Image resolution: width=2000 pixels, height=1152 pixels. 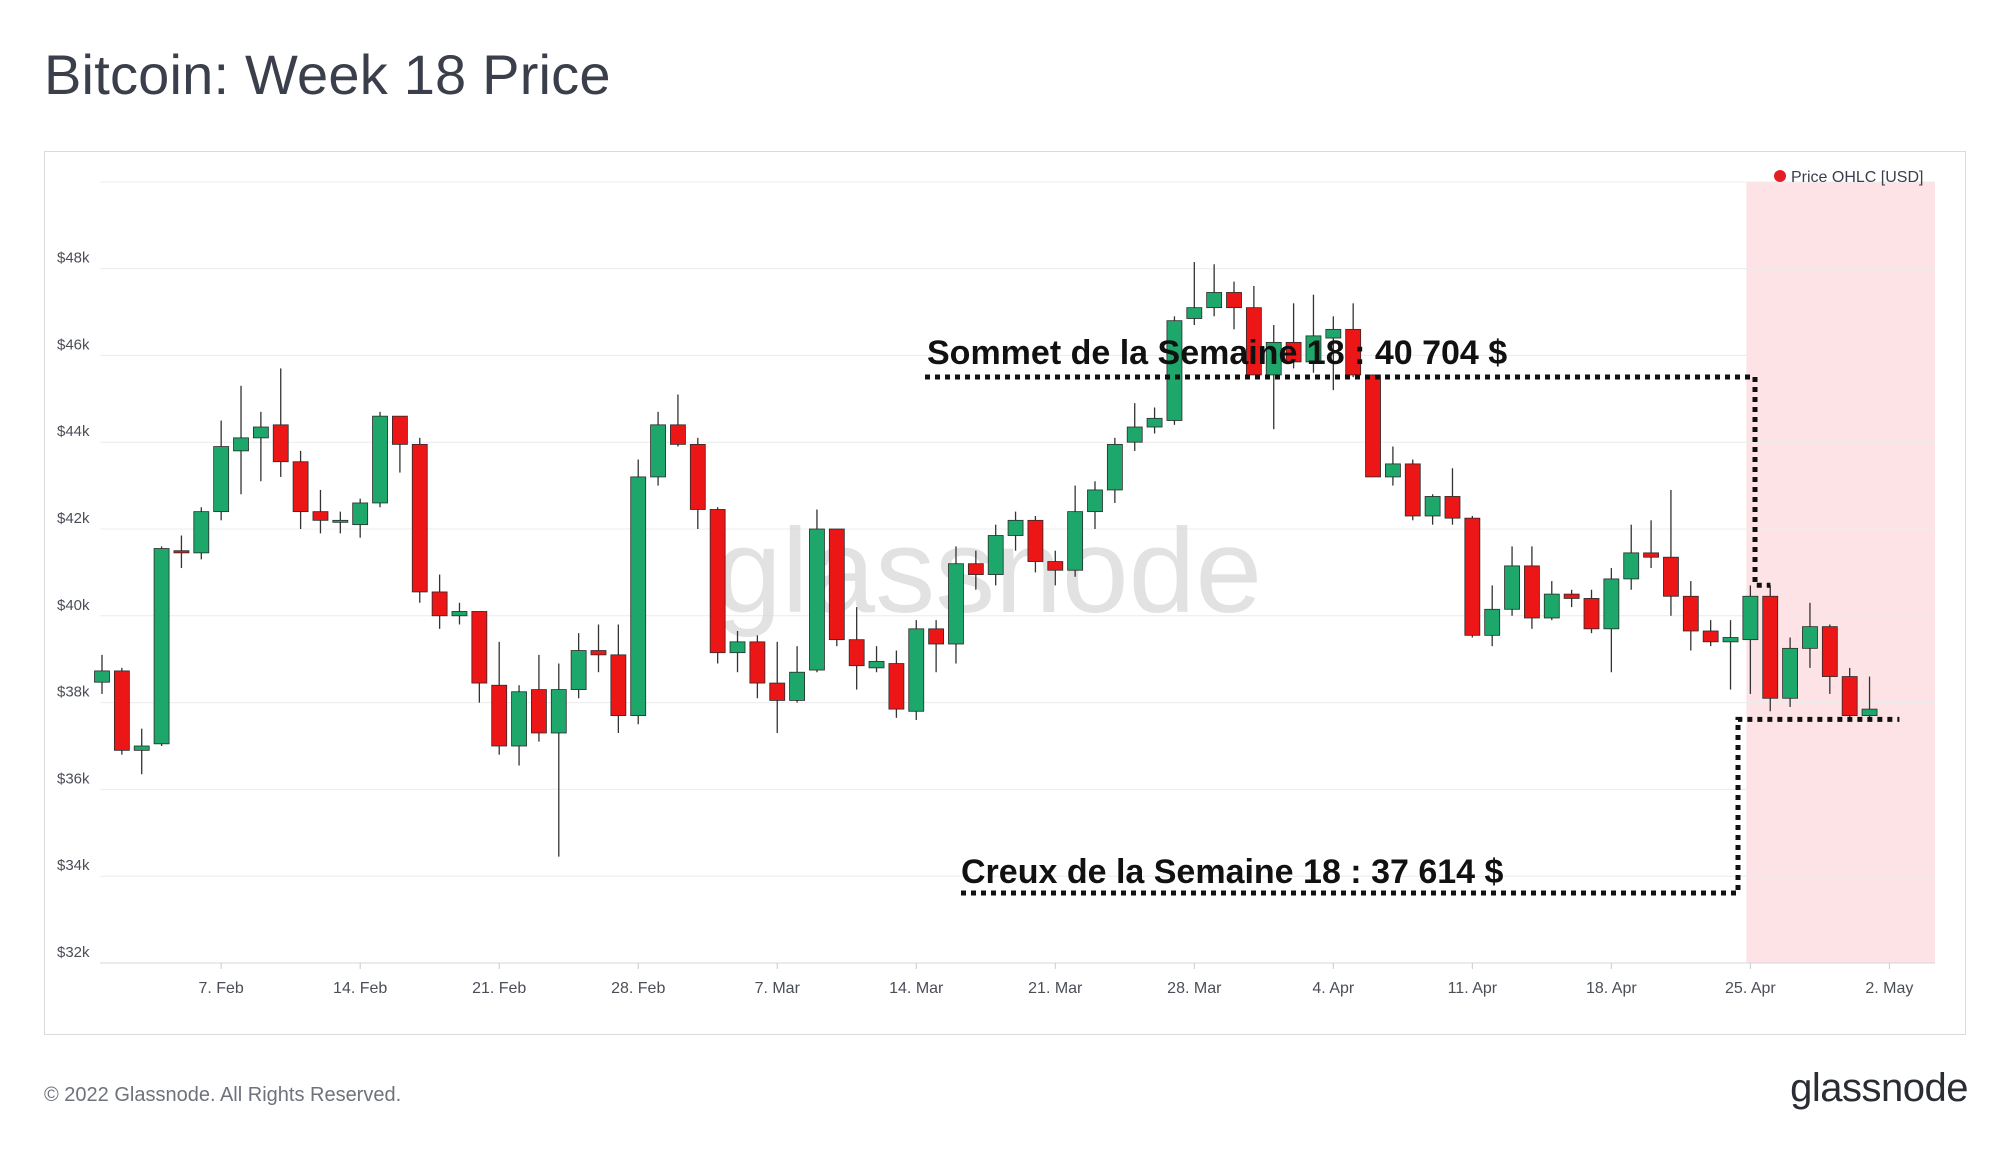 What do you see at coordinates (1857, 177) in the screenshot?
I see `legend-label: Price OHLC [USD]` at bounding box center [1857, 177].